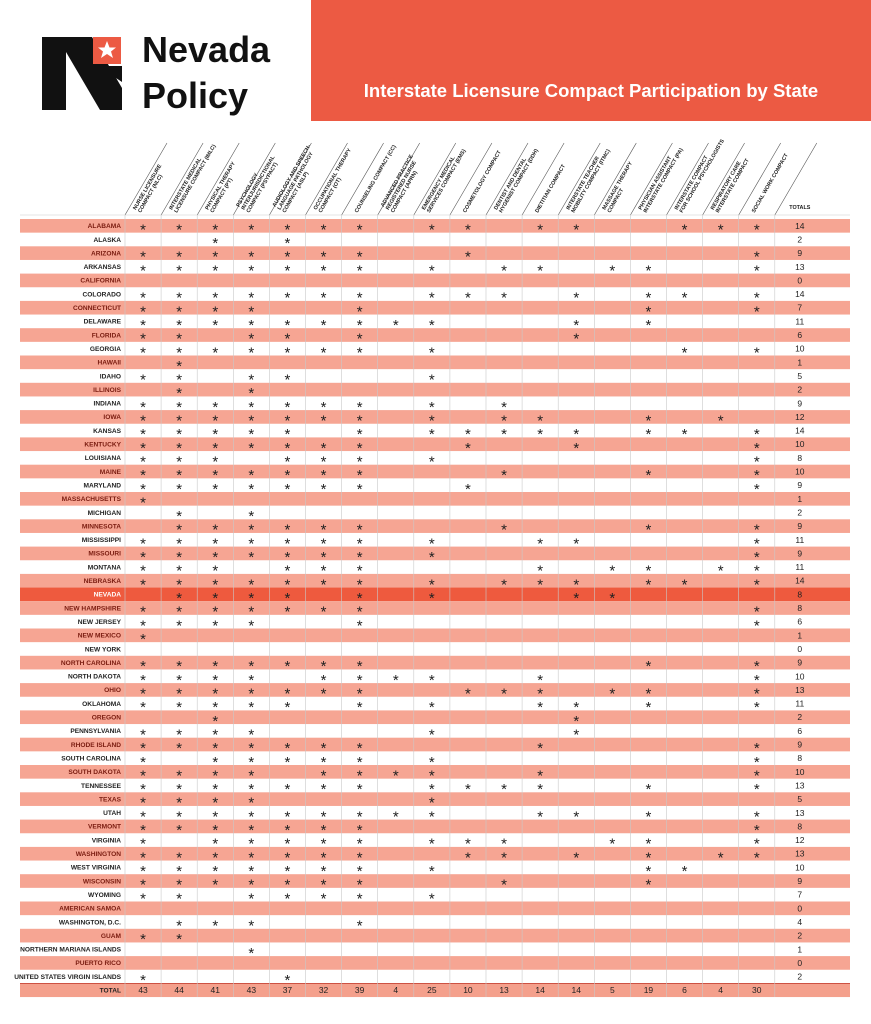  What do you see at coordinates (800, 854) in the screenshot?
I see `row-total: 13` at bounding box center [800, 854].